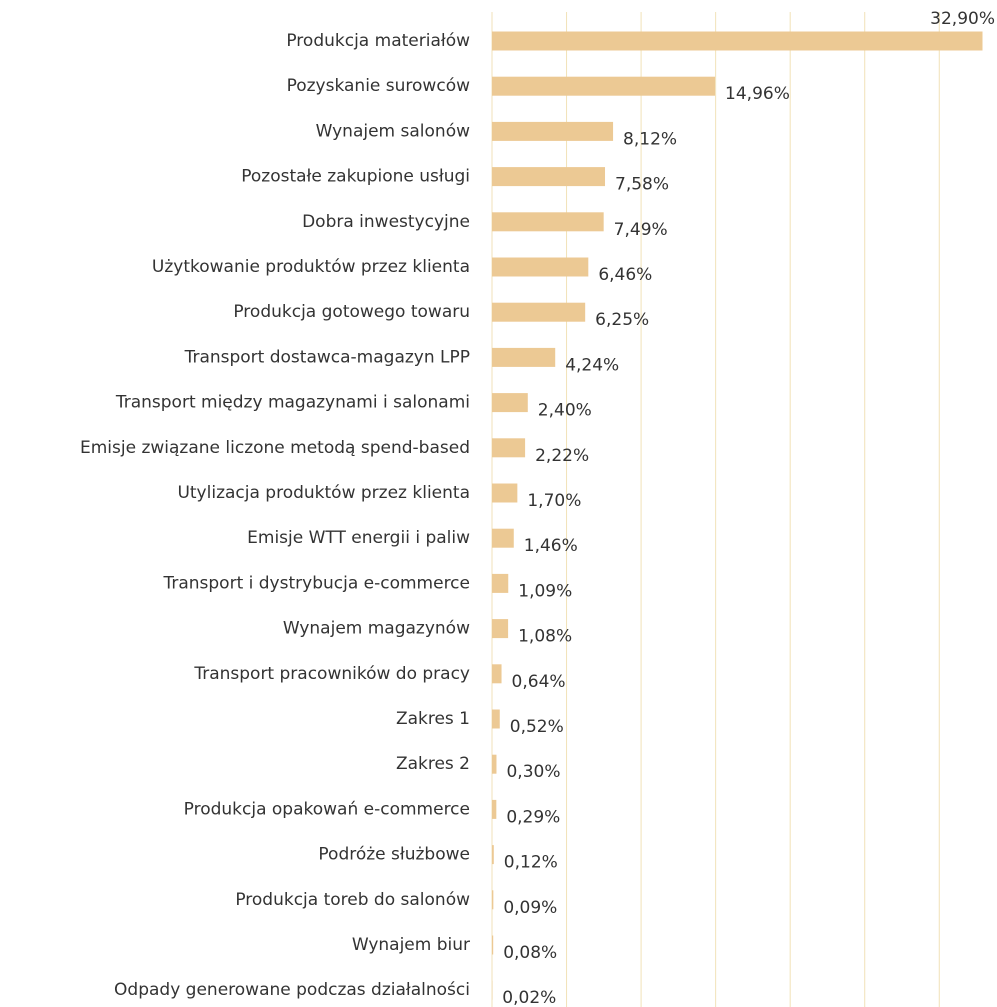 The height and width of the screenshot is (1007, 997). What do you see at coordinates (641, 230) in the screenshot?
I see `value-label: 7,49%` at bounding box center [641, 230].